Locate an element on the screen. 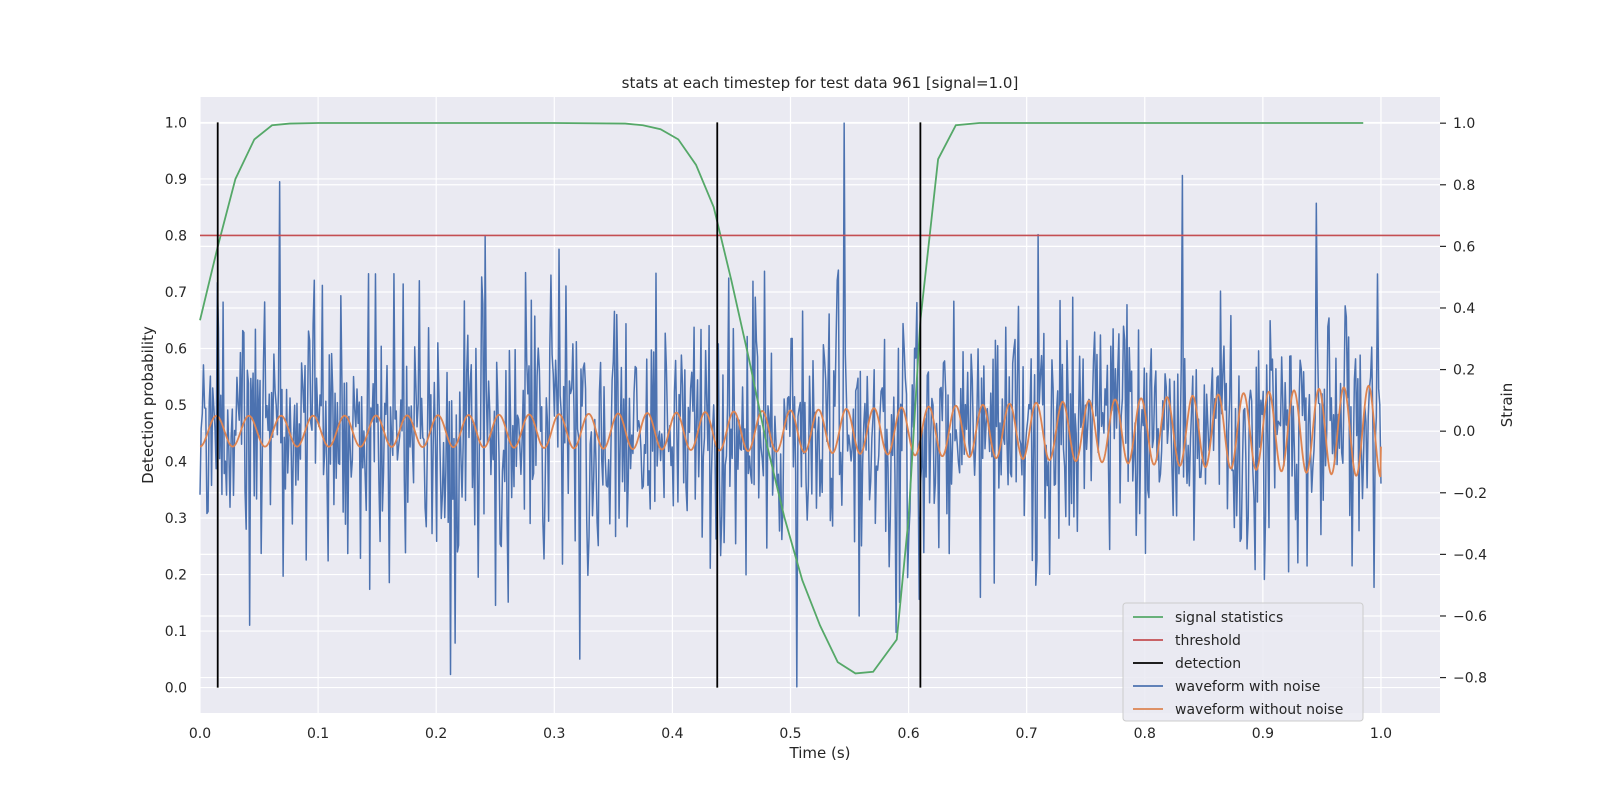 The width and height of the screenshot is (1600, 800). y-left-tick-label: 0.4 is located at coordinates (176, 463).